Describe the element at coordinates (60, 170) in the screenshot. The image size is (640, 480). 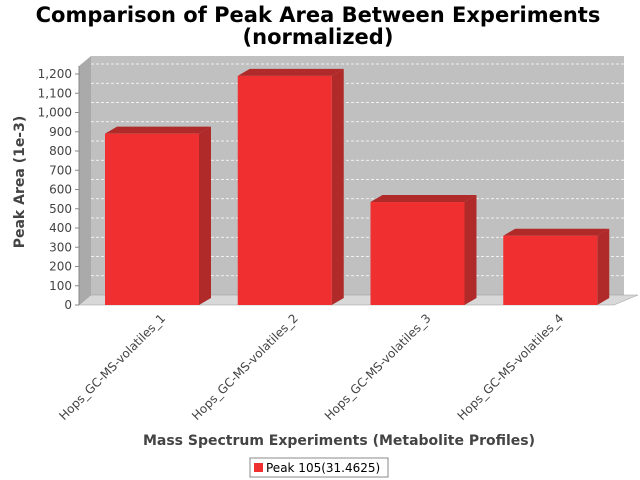
I see `y-tick-label: 700` at that location.